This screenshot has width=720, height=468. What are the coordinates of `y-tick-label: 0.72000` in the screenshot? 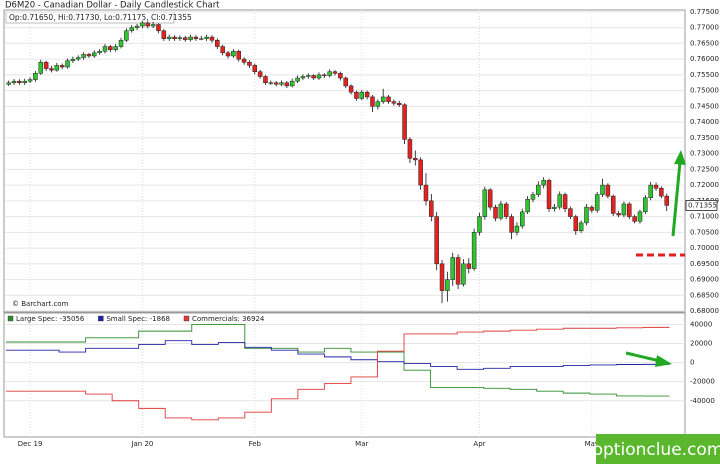 It's located at (704, 185).